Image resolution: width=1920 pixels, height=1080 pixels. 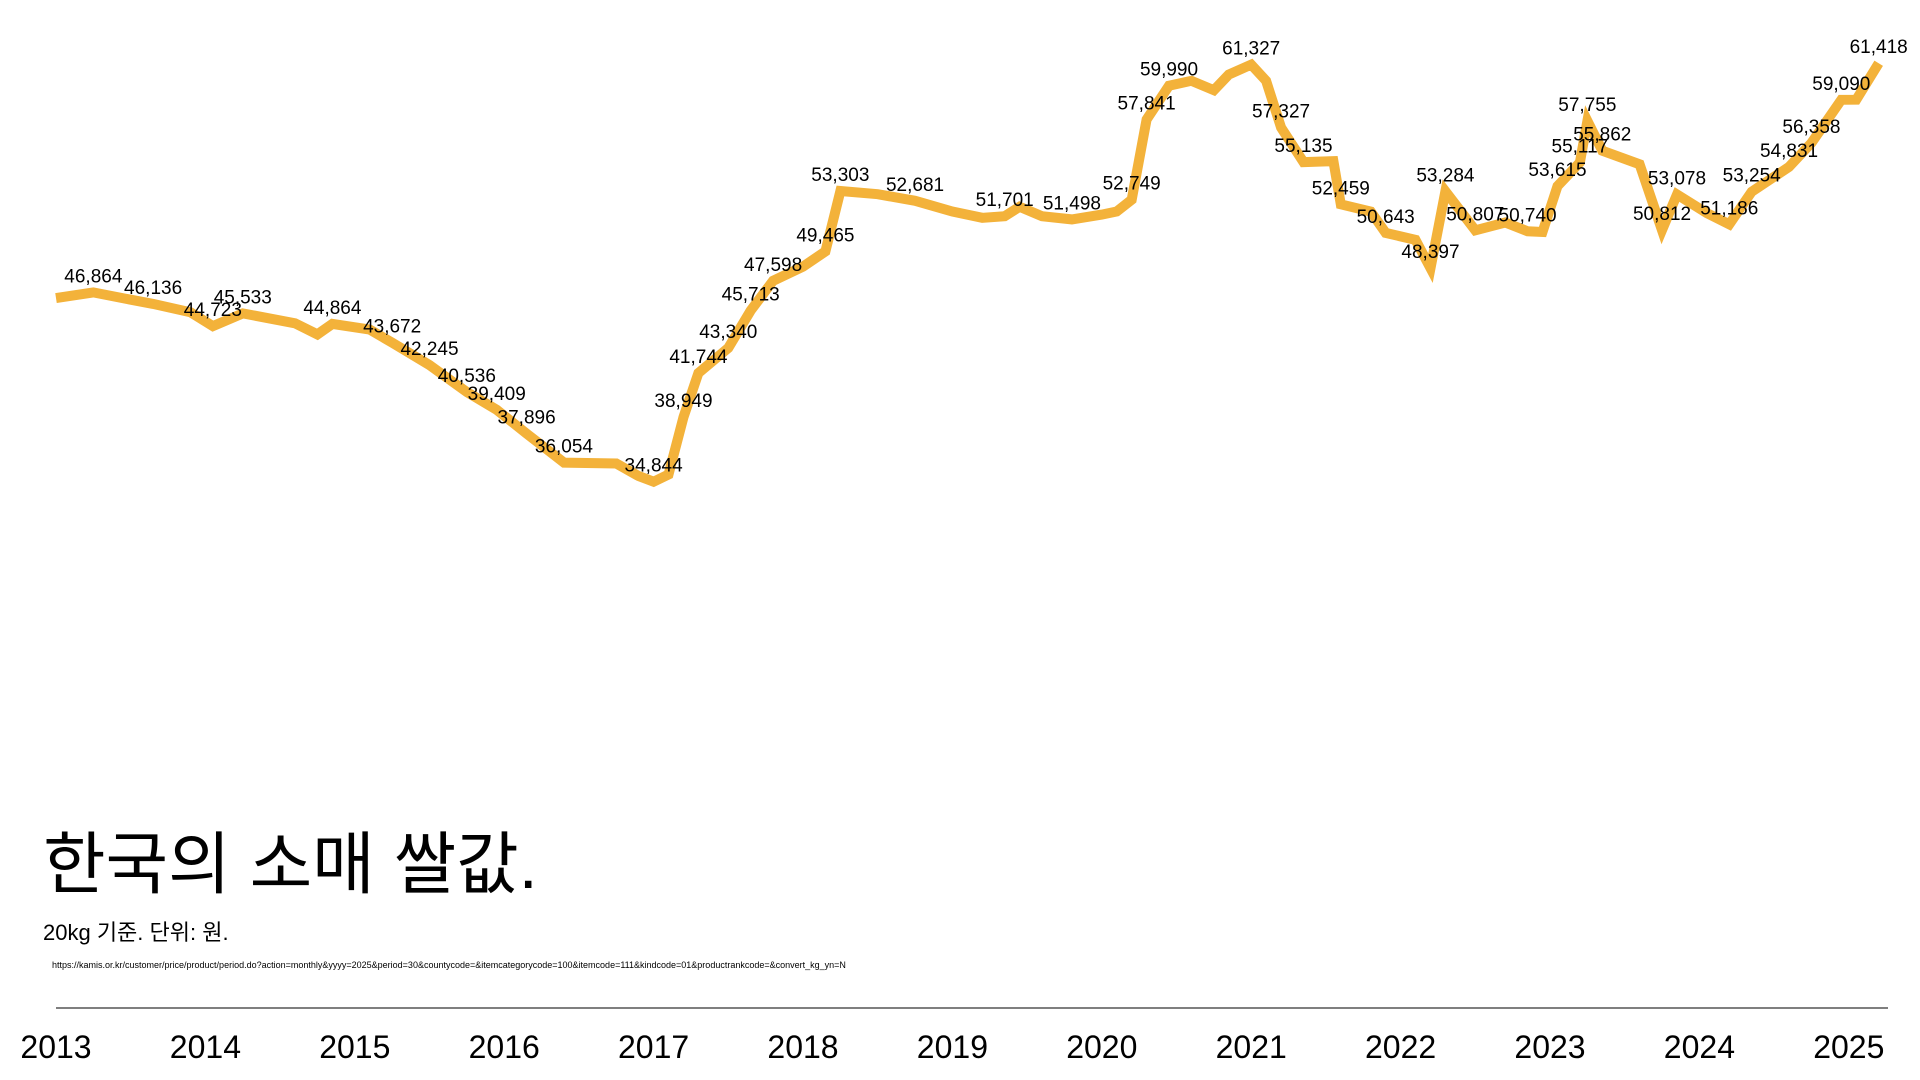 I want to click on value-label: 53,303, so click(x=840, y=175).